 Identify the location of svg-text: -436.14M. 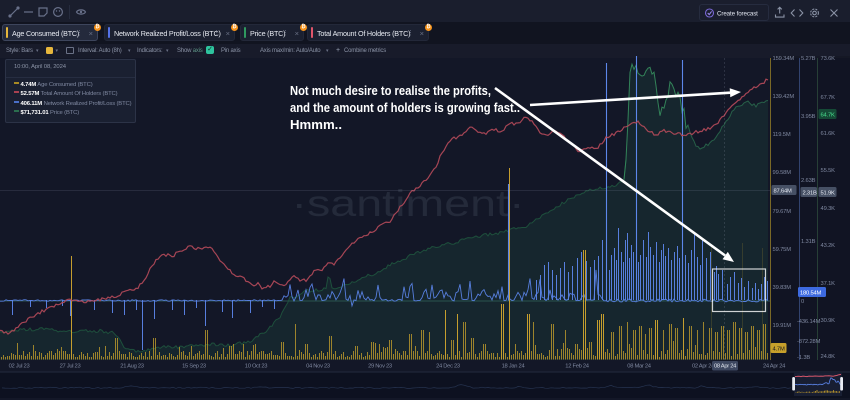
(809, 322).